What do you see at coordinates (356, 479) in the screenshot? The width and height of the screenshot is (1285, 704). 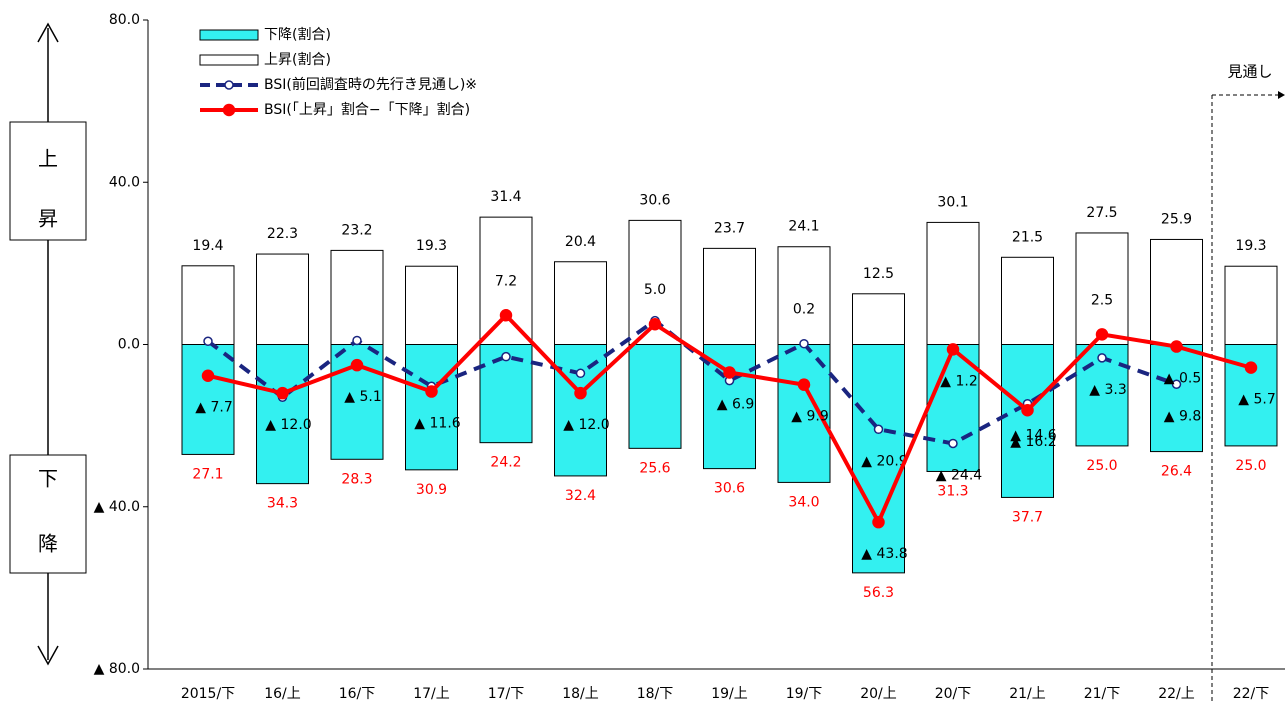 I see `bar-label: 28.3` at bounding box center [356, 479].